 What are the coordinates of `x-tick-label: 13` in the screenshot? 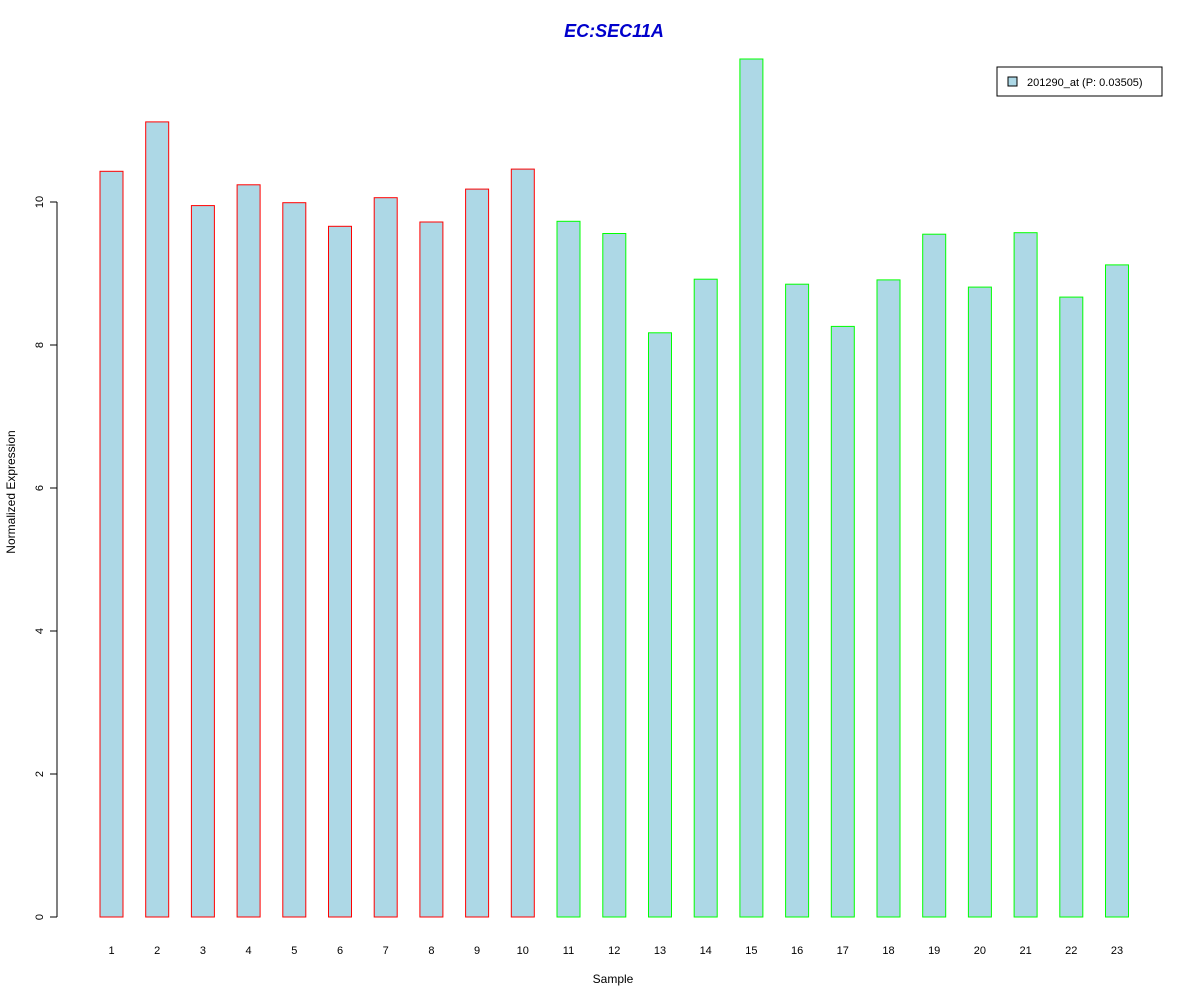 It's located at (660, 951).